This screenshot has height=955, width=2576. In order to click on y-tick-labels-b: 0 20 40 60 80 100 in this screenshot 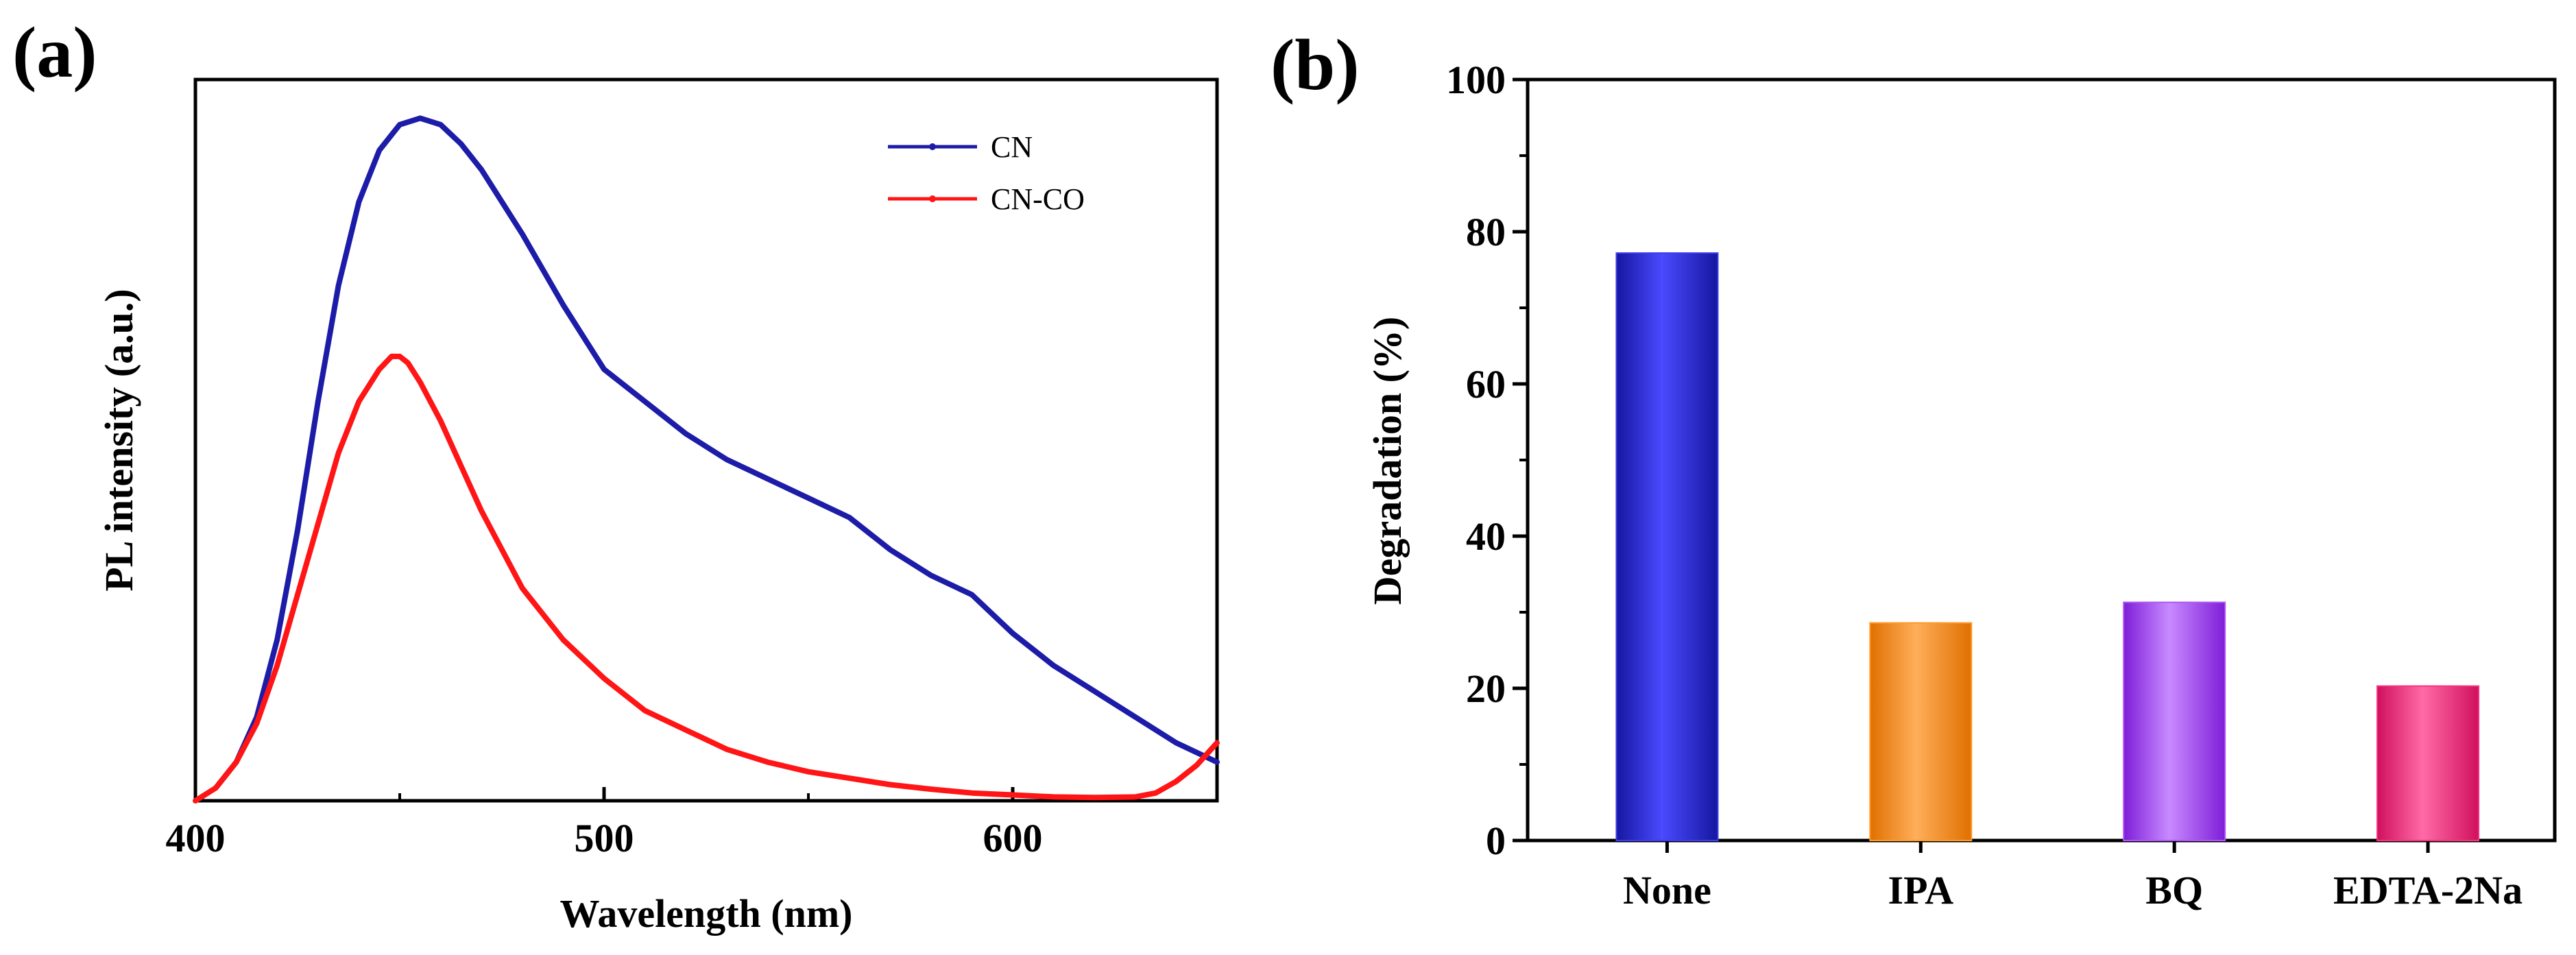, I will do `click(1476, 460)`.